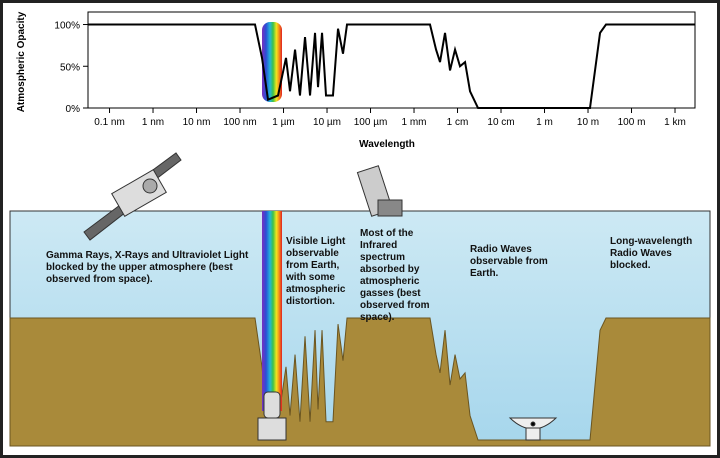  What do you see at coordinates (379, 191) in the screenshot?
I see `telescope-icon` at bounding box center [379, 191].